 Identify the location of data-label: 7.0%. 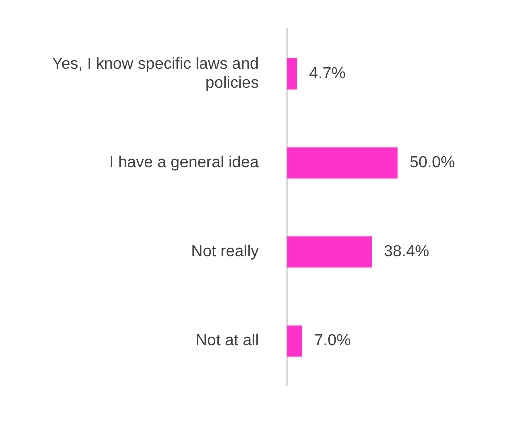
(332, 341).